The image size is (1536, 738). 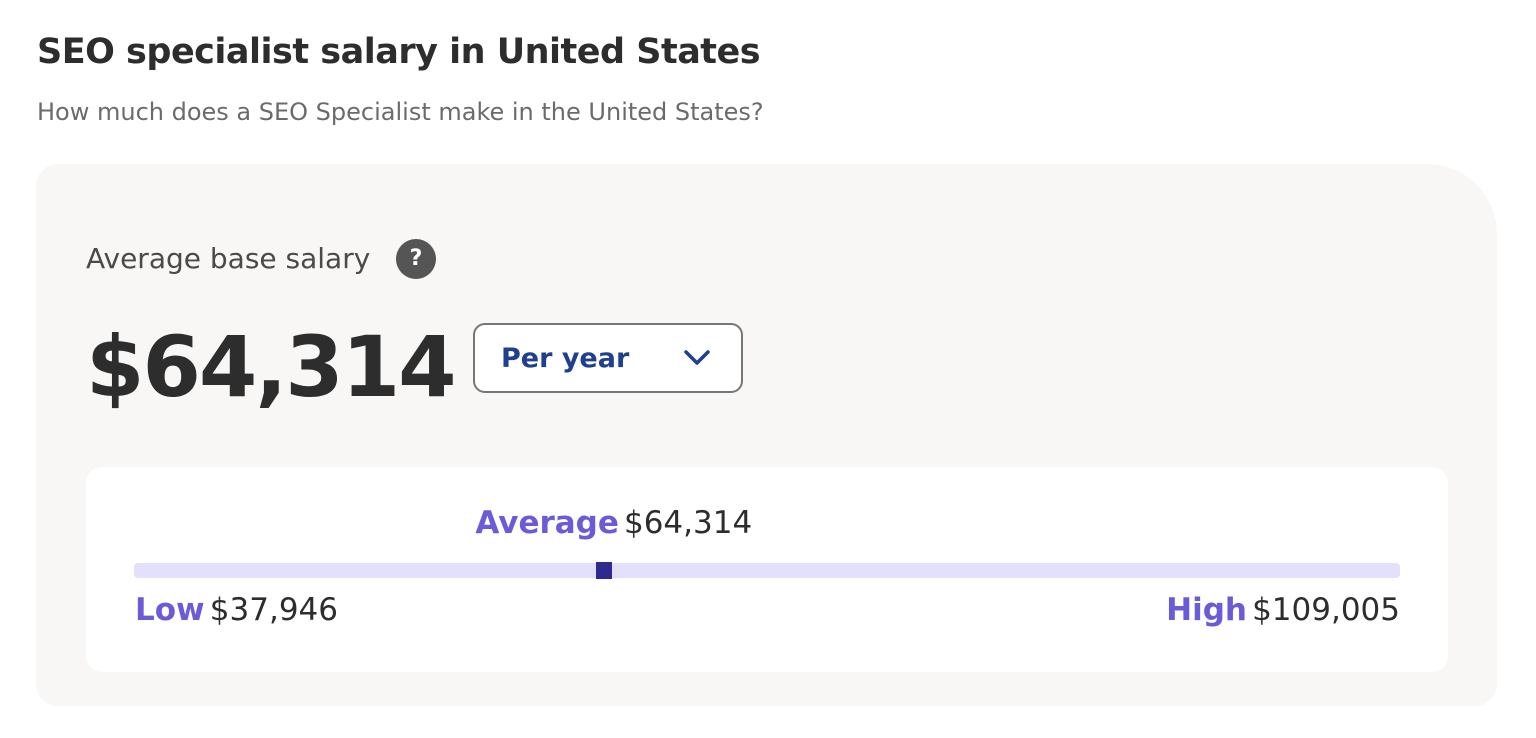 I want to click on help-icon: ?, so click(x=416, y=259).